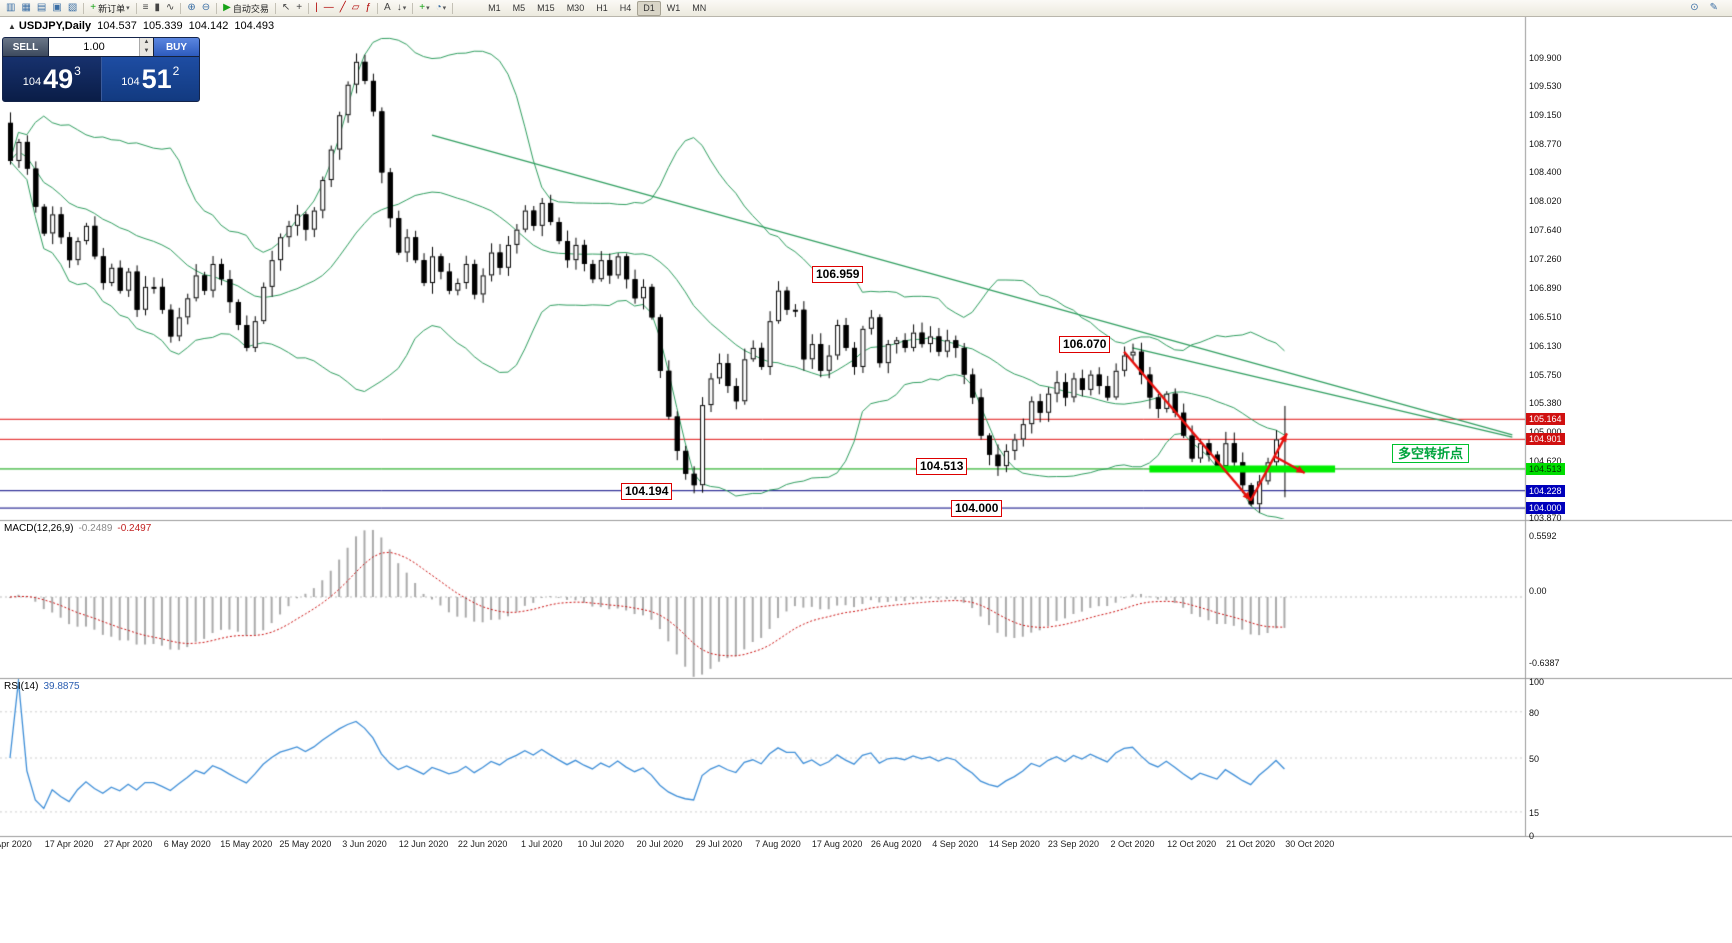 The height and width of the screenshot is (943, 1732). Describe the element at coordinates (1537, 682) in the screenshot. I see `rsi-scale-label: 100` at that location.